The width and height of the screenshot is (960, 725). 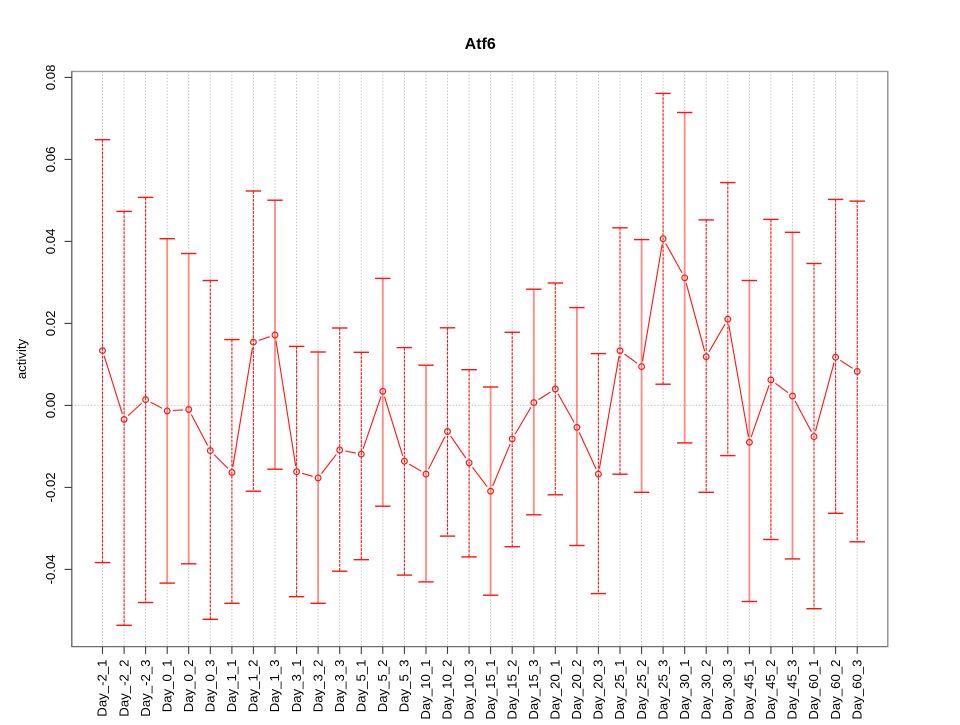 What do you see at coordinates (447, 690) in the screenshot?
I see `svg-text: Day_10_2` at bounding box center [447, 690].